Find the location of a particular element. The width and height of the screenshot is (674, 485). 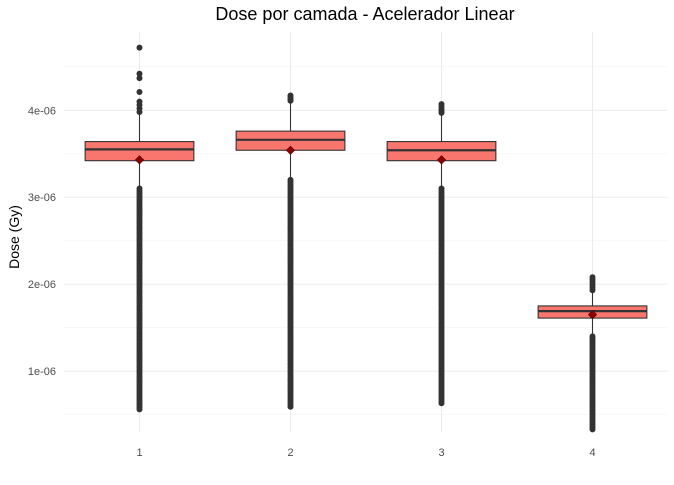

y-tick-label: 2e-06 is located at coordinates (42, 285).